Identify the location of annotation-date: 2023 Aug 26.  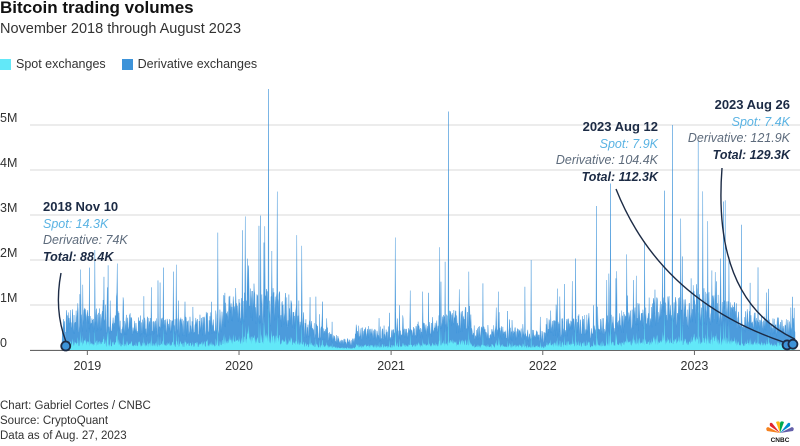
(752, 104).